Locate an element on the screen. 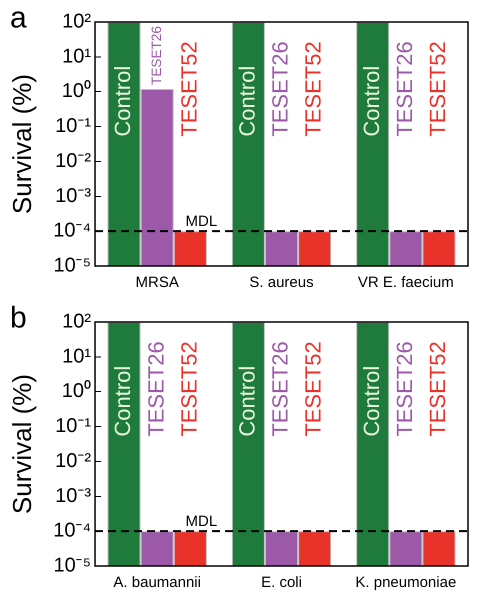  x-tick-label: A. baumannii is located at coordinates (157, 583).